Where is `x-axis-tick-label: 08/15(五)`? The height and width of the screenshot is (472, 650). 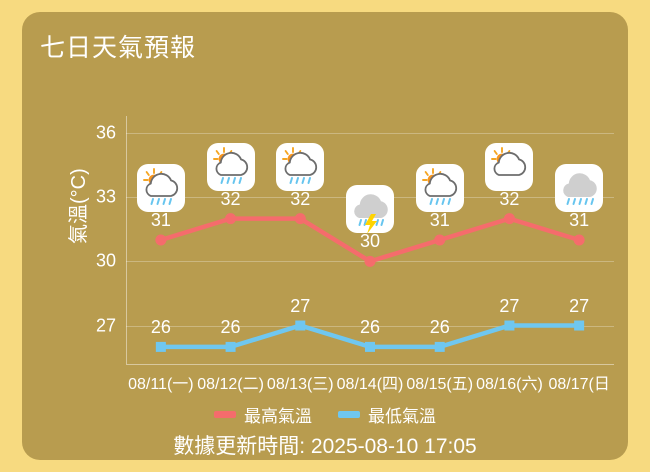
x-axis-tick-label: 08/15(五) is located at coordinates (440, 384).